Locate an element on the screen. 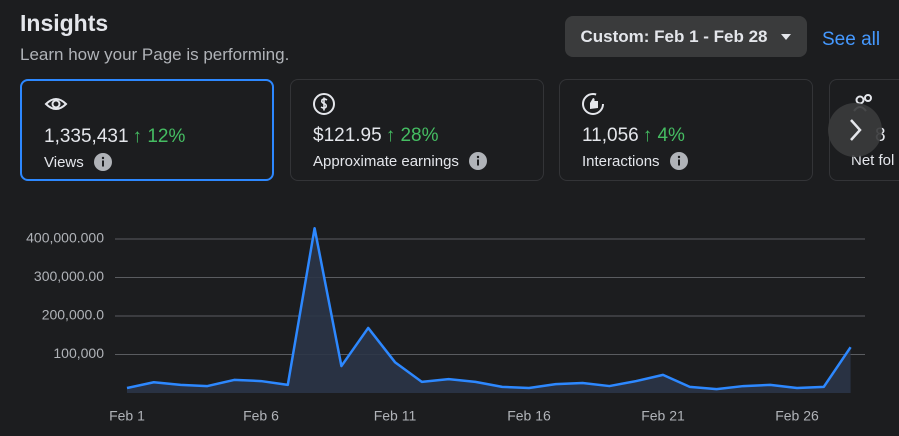  x-tick-label: Feb 1 is located at coordinates (127, 416).